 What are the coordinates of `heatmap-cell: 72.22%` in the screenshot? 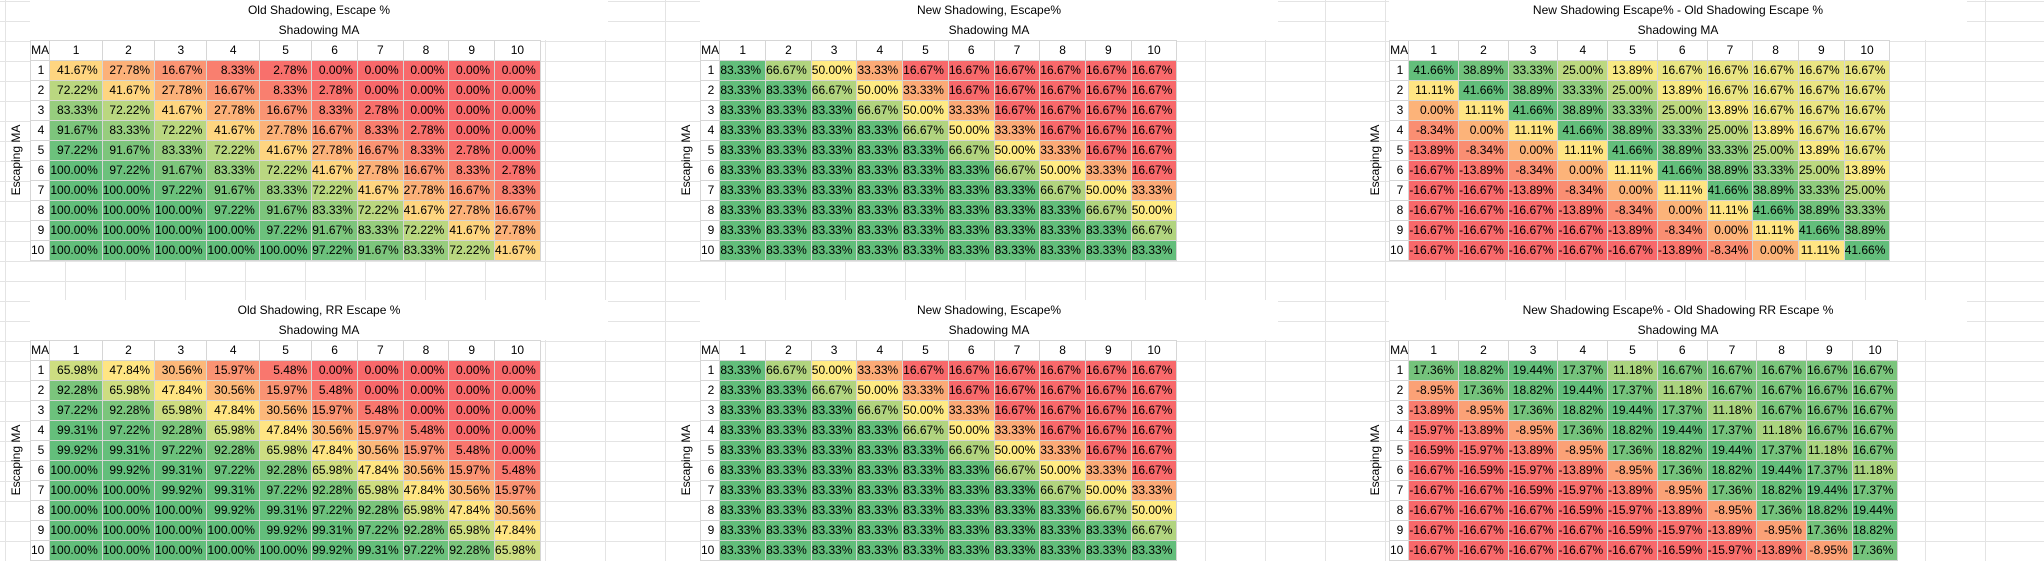 It's located at (334, 190).